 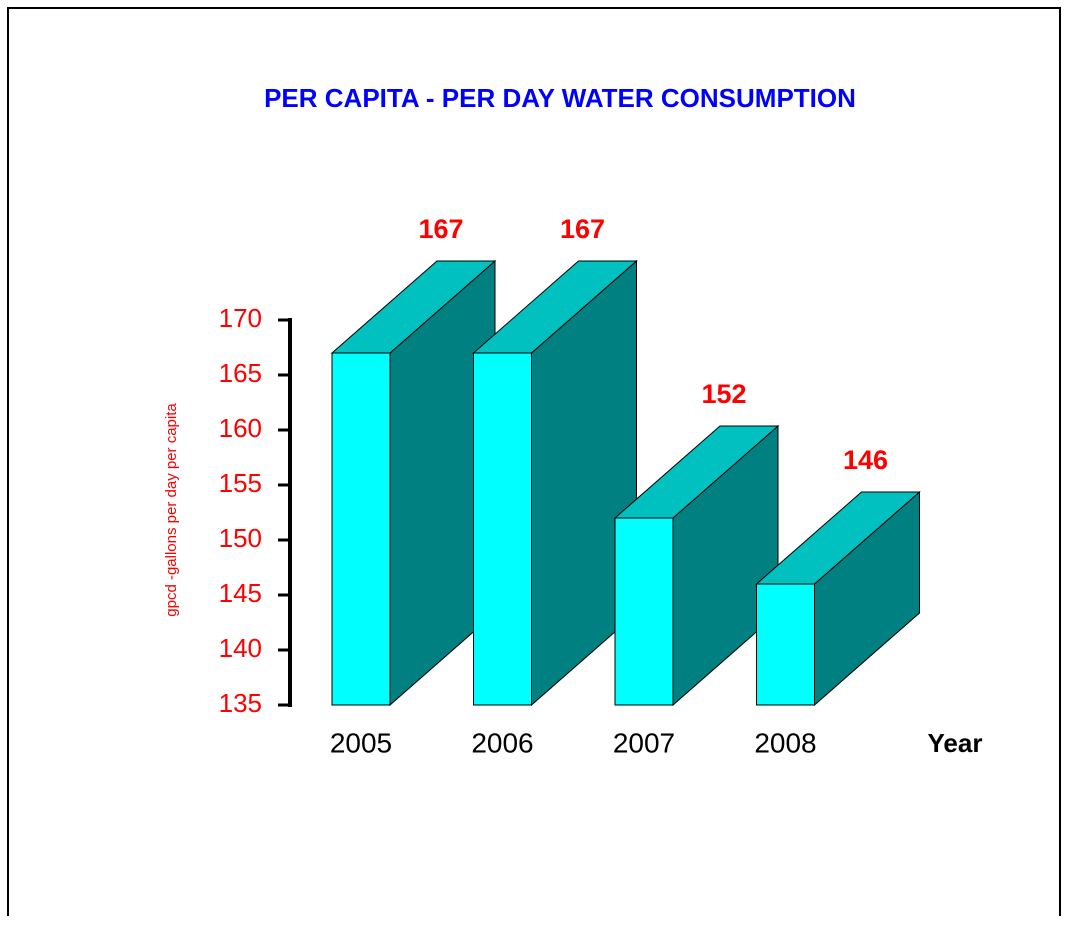 What do you see at coordinates (955, 743) in the screenshot?
I see `x-axis-label: Year` at bounding box center [955, 743].